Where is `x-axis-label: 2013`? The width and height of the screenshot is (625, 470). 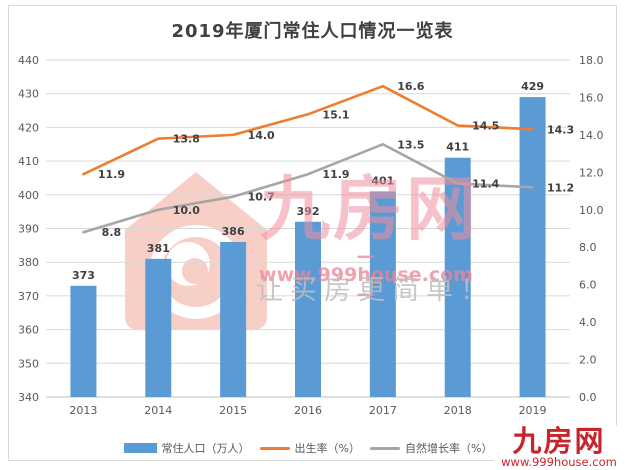
x-axis-label: 2013 is located at coordinates (83, 410).